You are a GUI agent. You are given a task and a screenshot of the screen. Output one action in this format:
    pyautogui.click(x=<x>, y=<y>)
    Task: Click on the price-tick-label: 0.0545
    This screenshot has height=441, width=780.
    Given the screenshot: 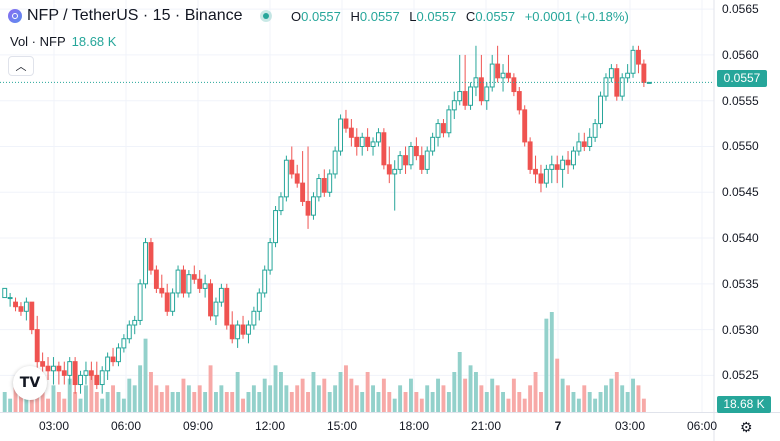 What is the action you would take?
    pyautogui.click(x=740, y=192)
    